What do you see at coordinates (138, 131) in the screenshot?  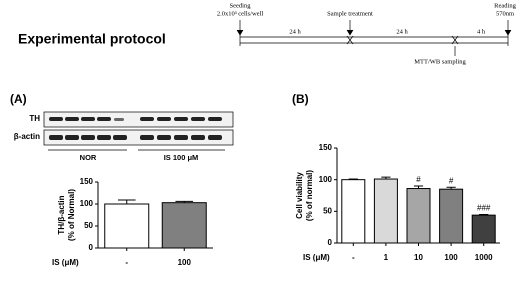 I see `blot` at bounding box center [138, 131].